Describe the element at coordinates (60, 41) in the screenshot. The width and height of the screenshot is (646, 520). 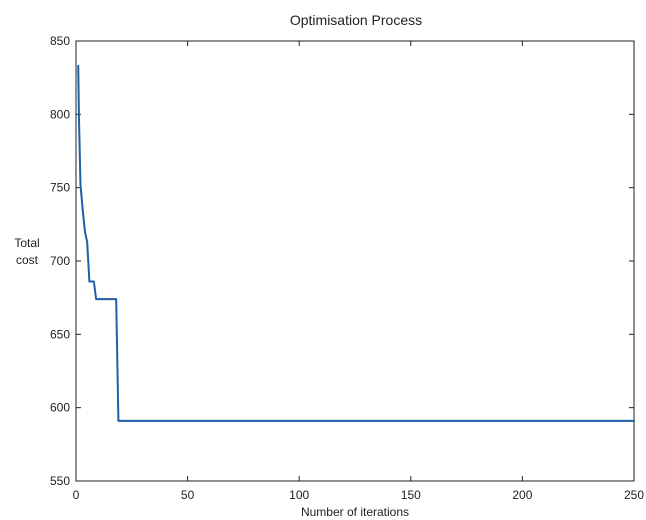
I see `y-tick-label: 850` at that location.